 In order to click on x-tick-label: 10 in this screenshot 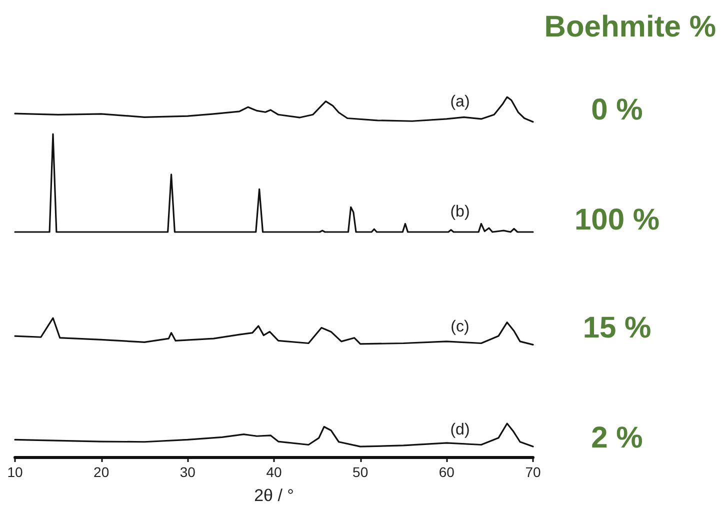, I will do `click(15, 472)`.